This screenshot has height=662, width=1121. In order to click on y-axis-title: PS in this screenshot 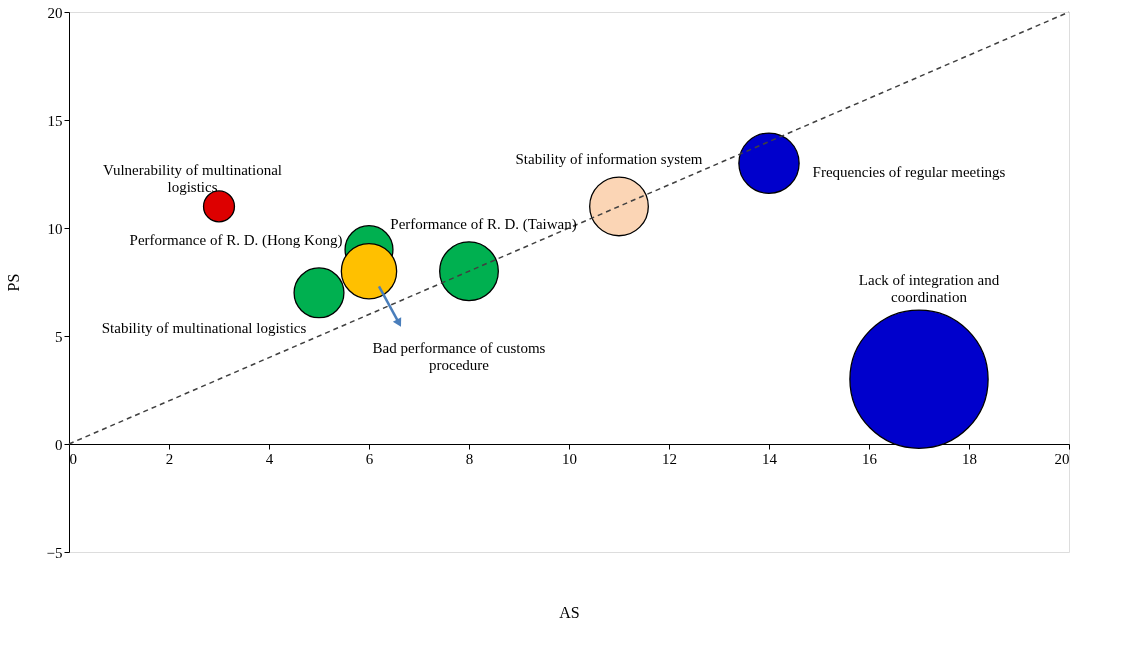, I will do `click(13, 282)`.